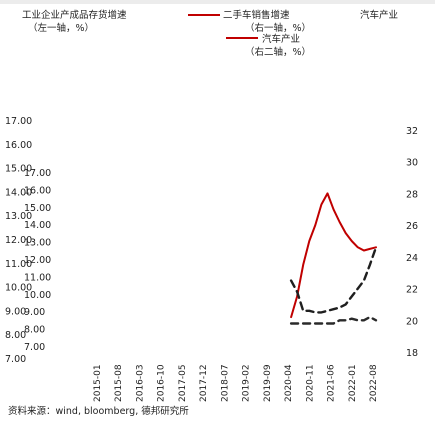 Image resolution: width=435 pixels, height=427 pixels. I want to click on left-axis-1-tick-label: 9.00, so click(15, 311).